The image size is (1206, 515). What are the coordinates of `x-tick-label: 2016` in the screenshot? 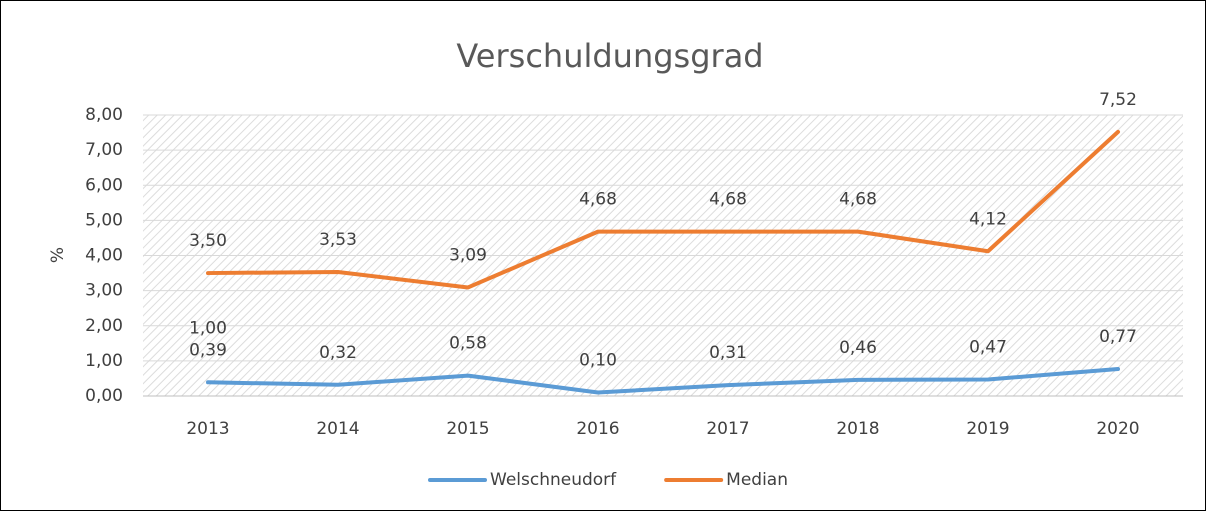 It's located at (597, 429).